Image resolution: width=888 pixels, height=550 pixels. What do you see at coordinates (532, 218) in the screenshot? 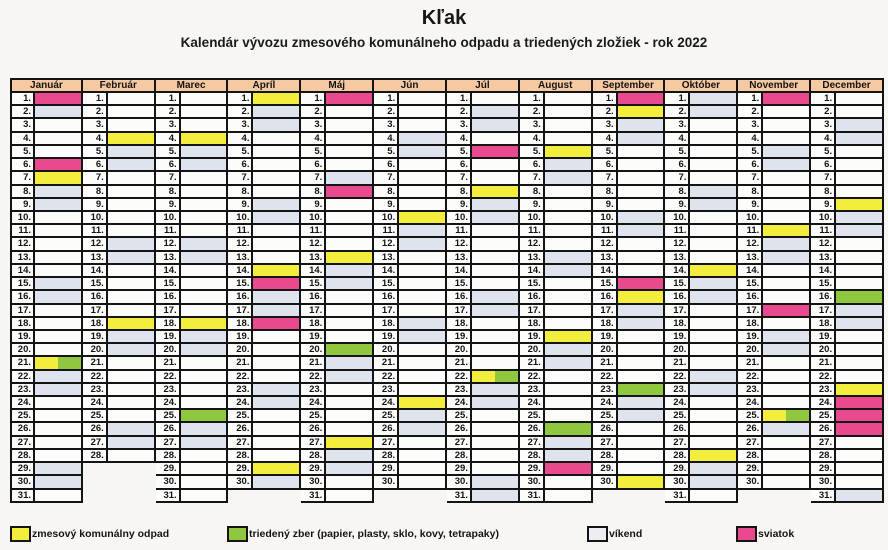
I see `day-number: 10.` at bounding box center [532, 218].